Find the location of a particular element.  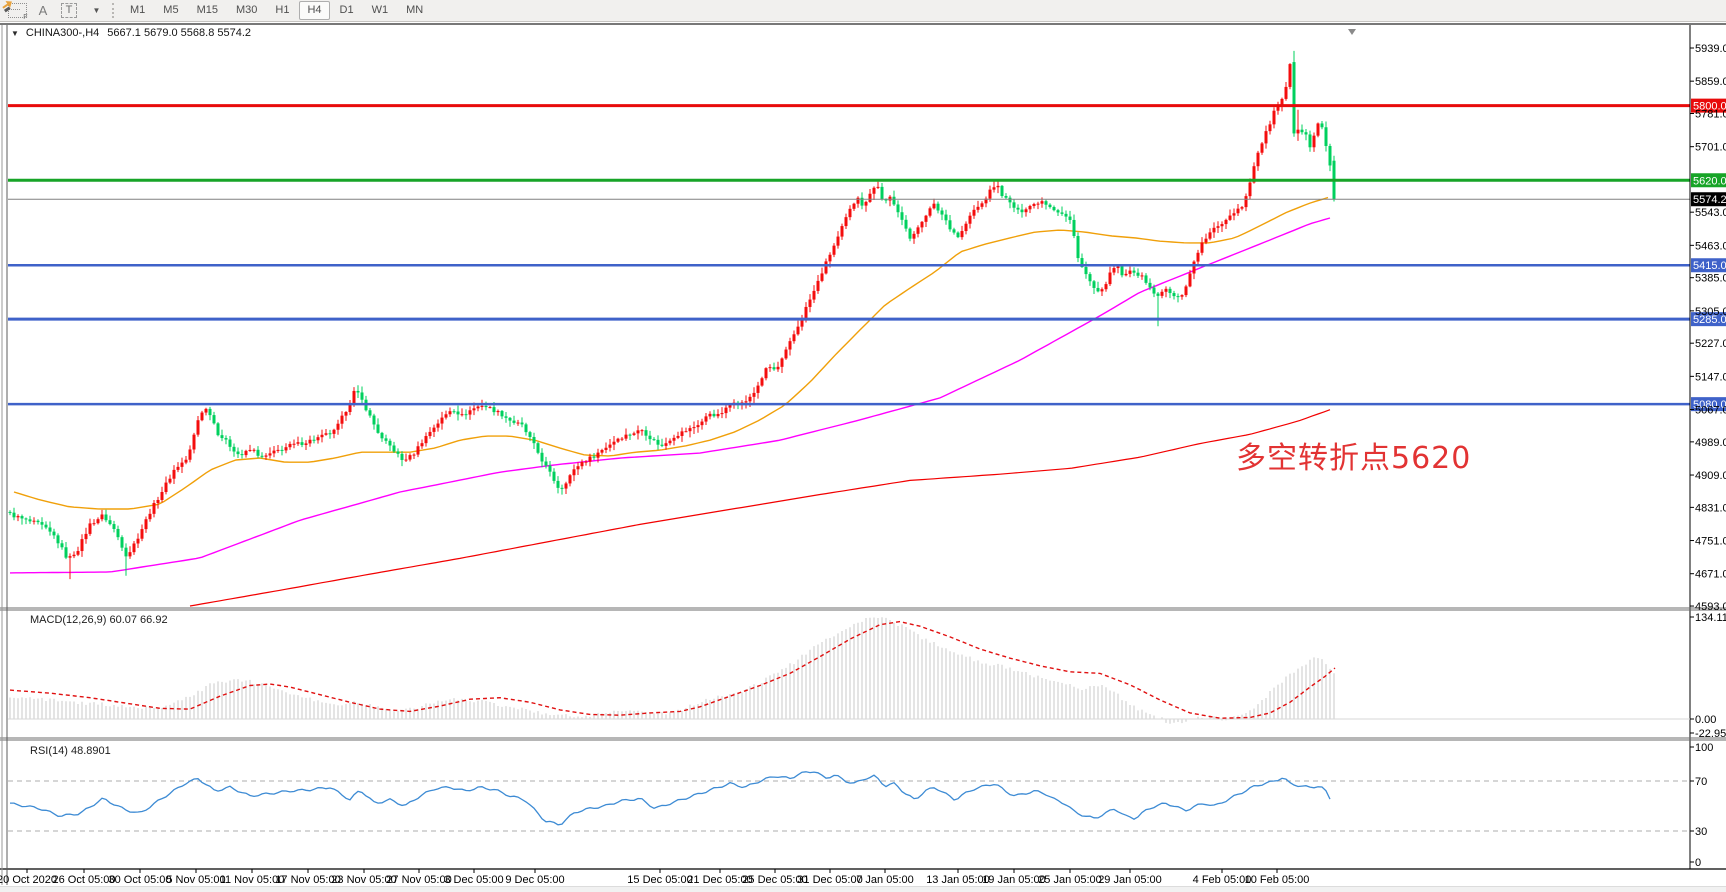

timeframe-button-w1: W1 is located at coordinates (380, 10).